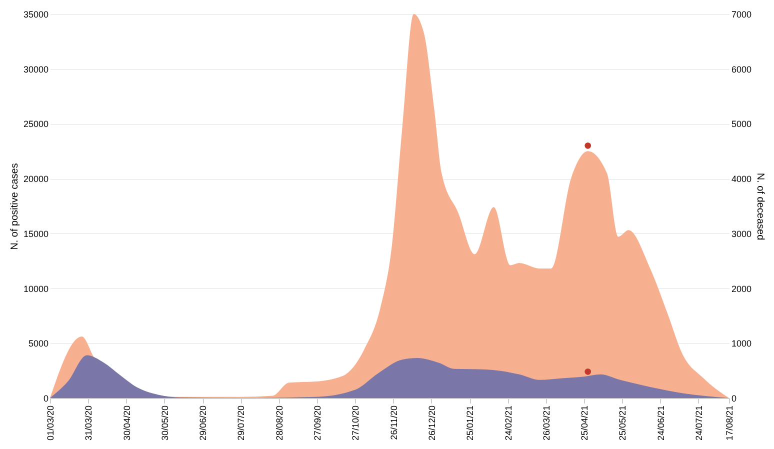  Describe the element at coordinates (699, 423) in the screenshot. I see `x-tick-label: 24/07/21` at that location.